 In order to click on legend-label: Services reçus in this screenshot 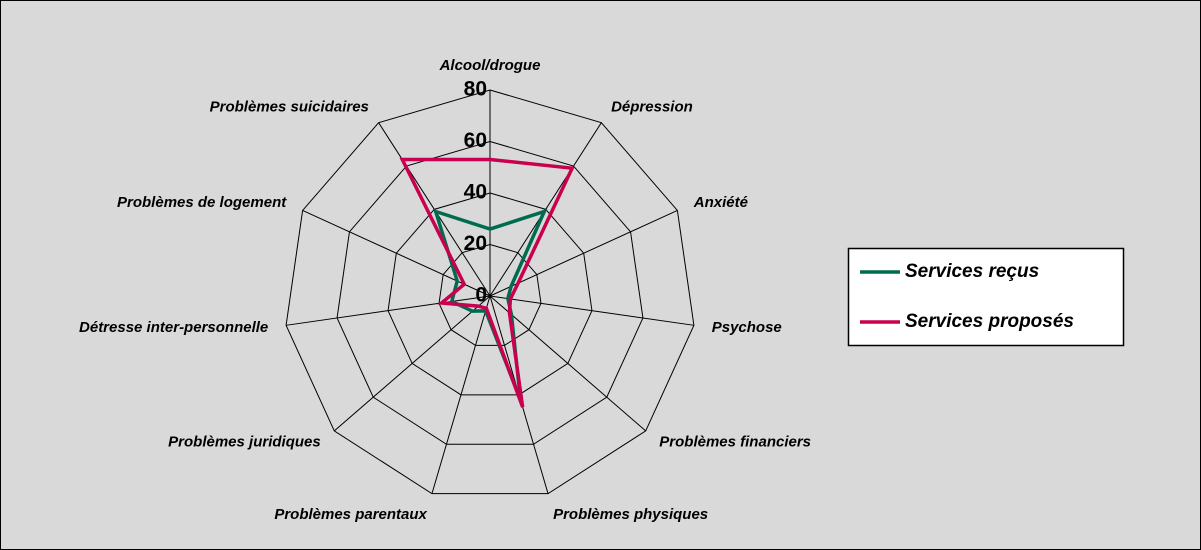, I will do `click(972, 271)`.